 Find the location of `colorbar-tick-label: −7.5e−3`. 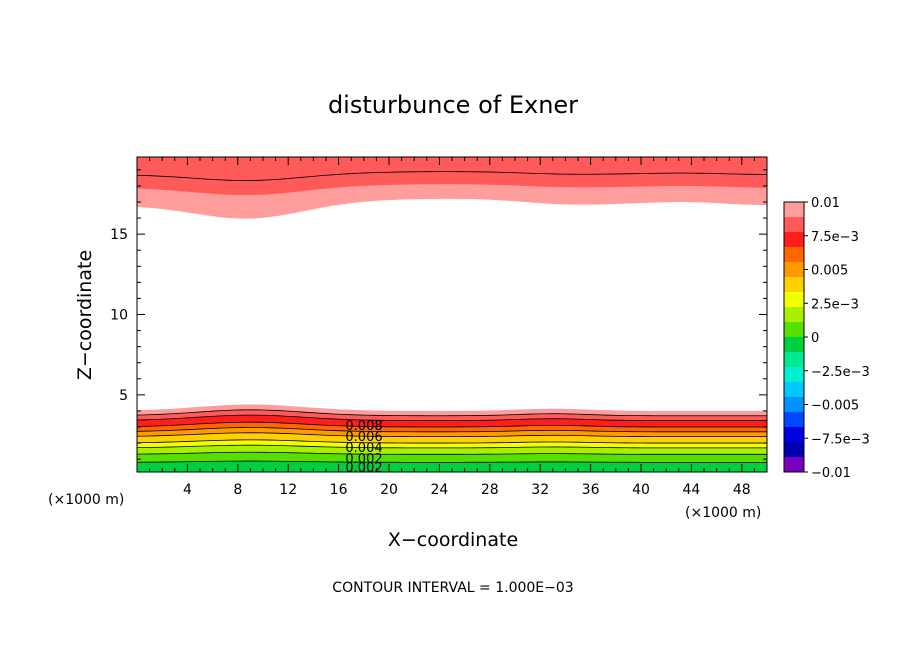

colorbar-tick-label: −7.5e−3 is located at coordinates (840, 439).